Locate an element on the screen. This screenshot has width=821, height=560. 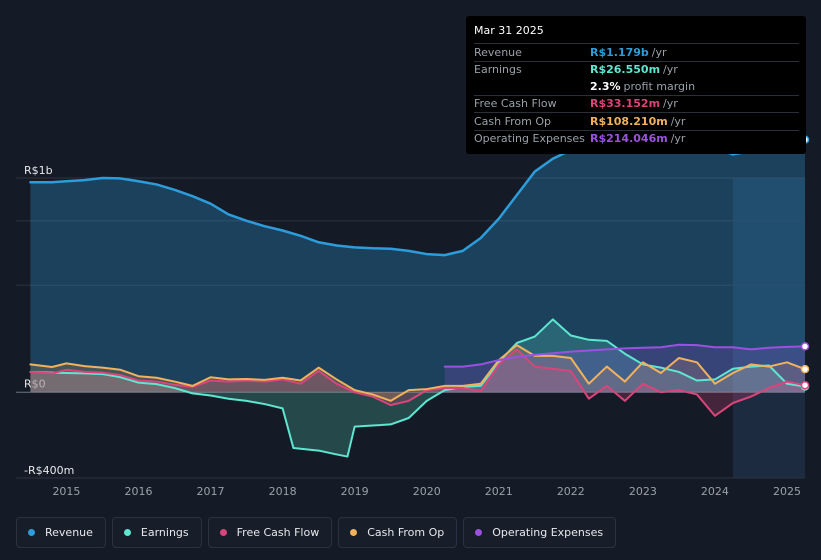
series-endpoint-operating-expenses is located at coordinates (805, 346).